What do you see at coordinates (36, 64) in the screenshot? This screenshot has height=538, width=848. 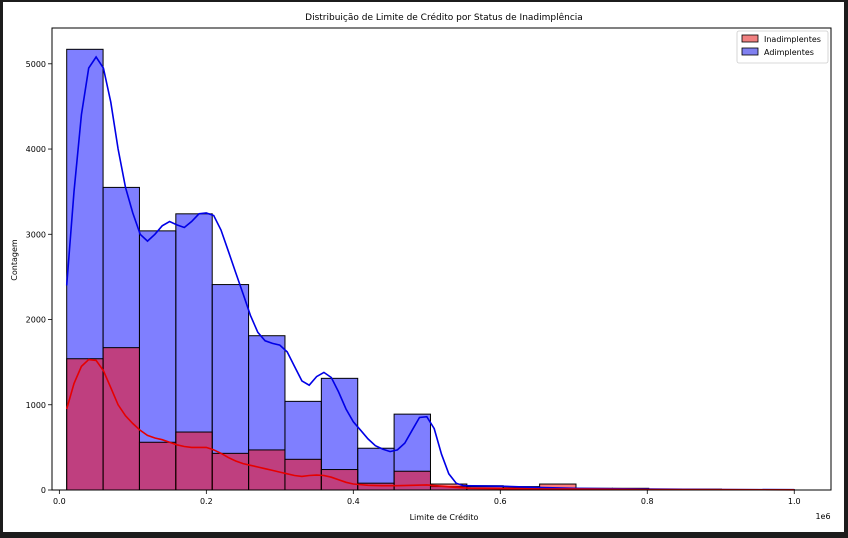 I see `y-tick-label: 5000` at bounding box center [36, 64].